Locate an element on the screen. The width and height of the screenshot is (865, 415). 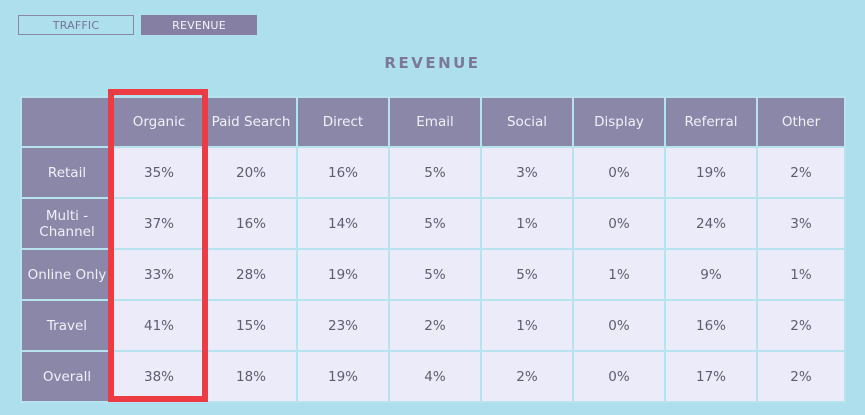
column-header: Paid Search is located at coordinates (251, 122).